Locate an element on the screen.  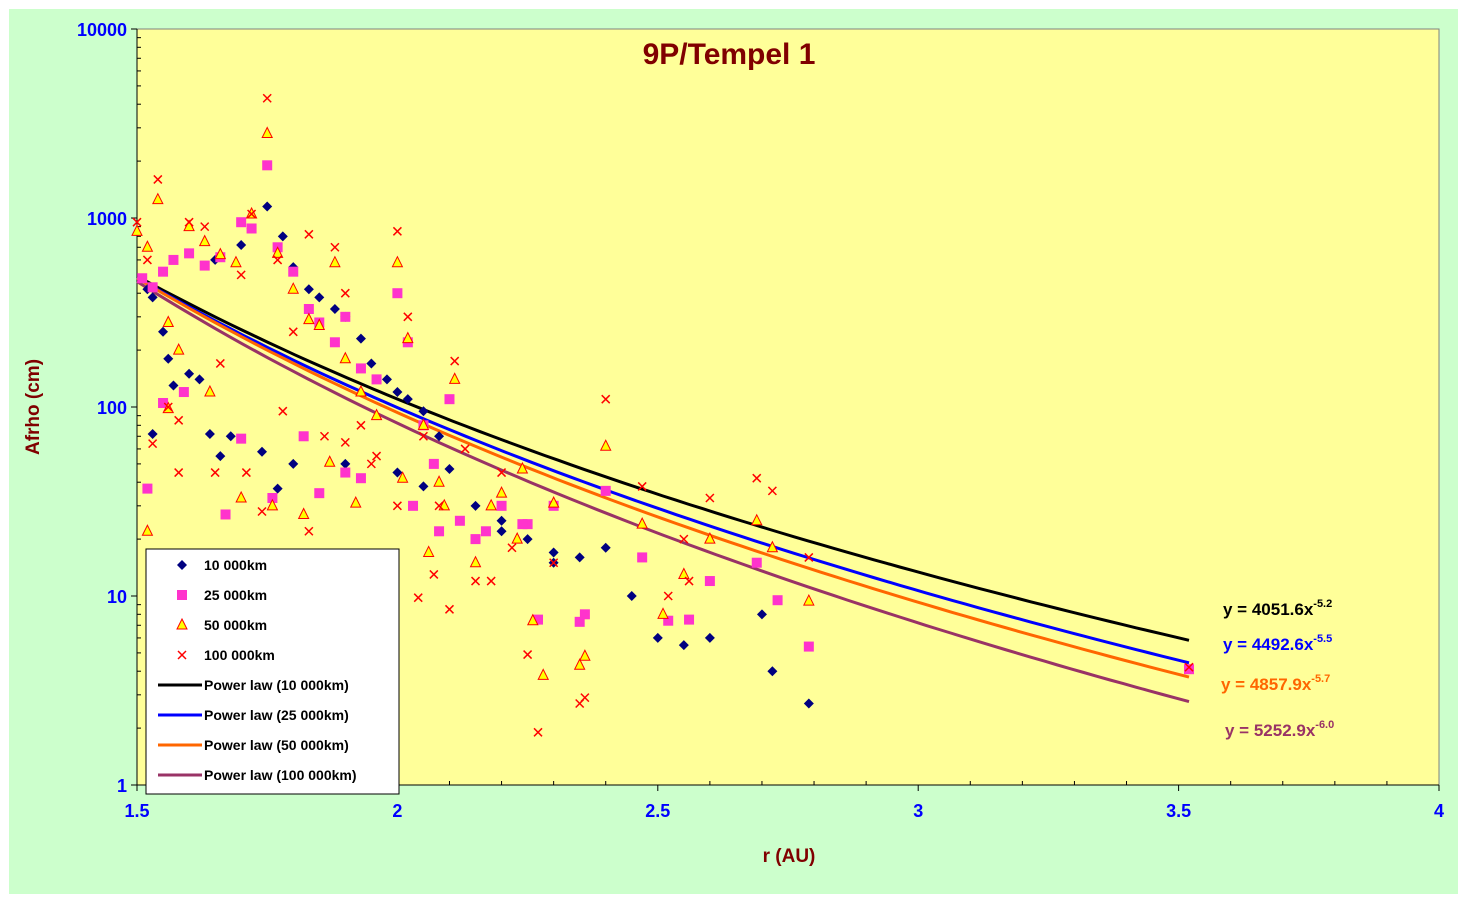
y-tick-label: 1 is located at coordinates (122, 786).